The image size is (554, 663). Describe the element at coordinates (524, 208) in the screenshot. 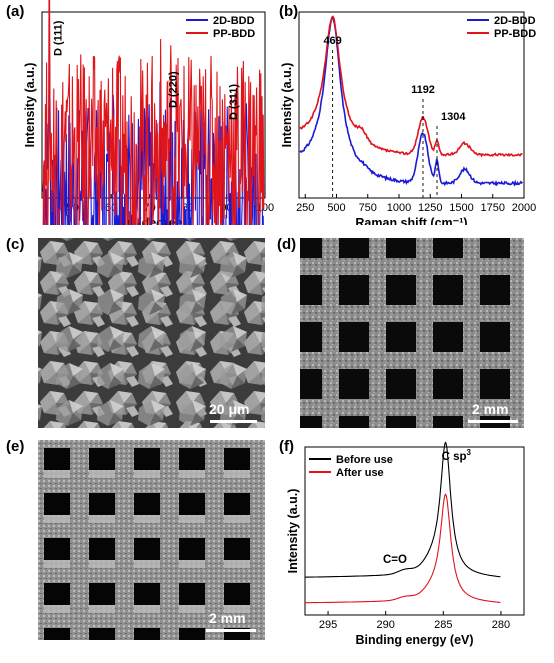

I see `raman-xtick-label: 2000` at that location.